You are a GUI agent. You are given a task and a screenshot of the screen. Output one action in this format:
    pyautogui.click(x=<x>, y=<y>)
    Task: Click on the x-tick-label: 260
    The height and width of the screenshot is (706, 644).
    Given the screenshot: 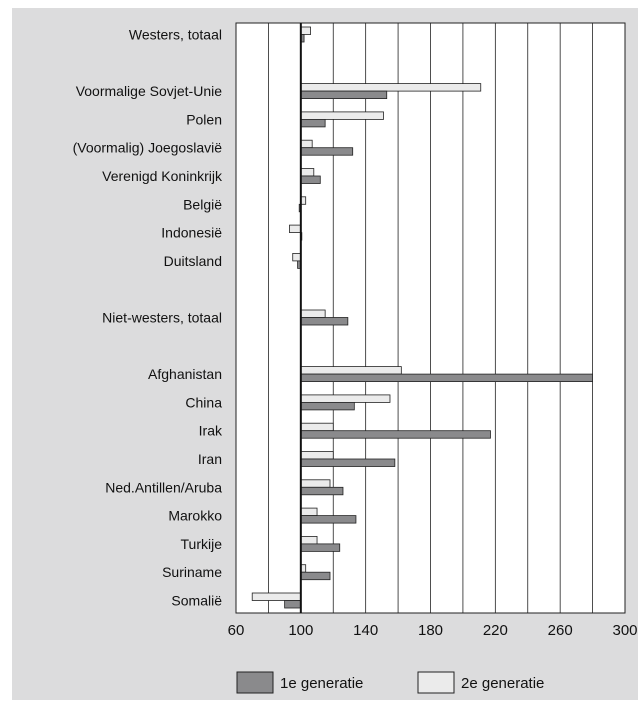 What is the action you would take?
    pyautogui.click(x=560, y=630)
    